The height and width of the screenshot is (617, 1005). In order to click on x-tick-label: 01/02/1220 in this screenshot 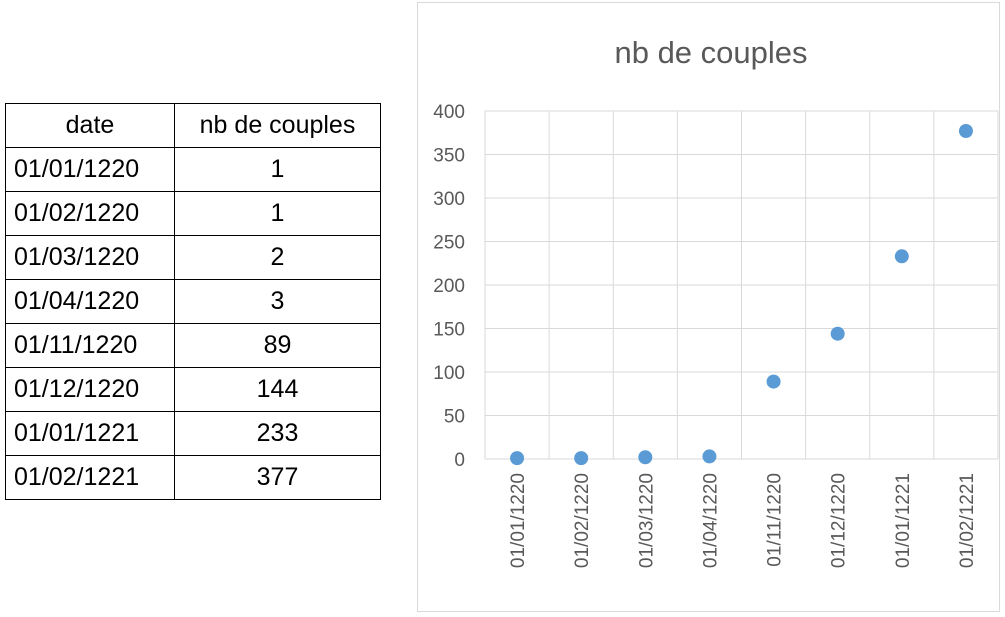, I will do `click(582, 520)`.